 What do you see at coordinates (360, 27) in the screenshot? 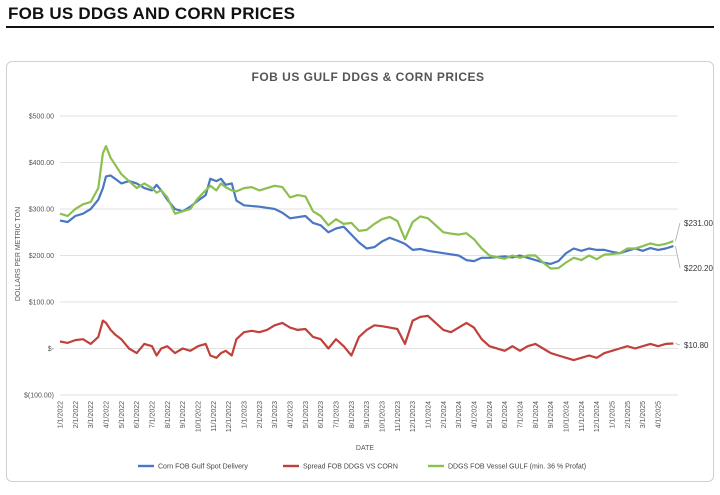
I see `title-underline` at bounding box center [360, 27].